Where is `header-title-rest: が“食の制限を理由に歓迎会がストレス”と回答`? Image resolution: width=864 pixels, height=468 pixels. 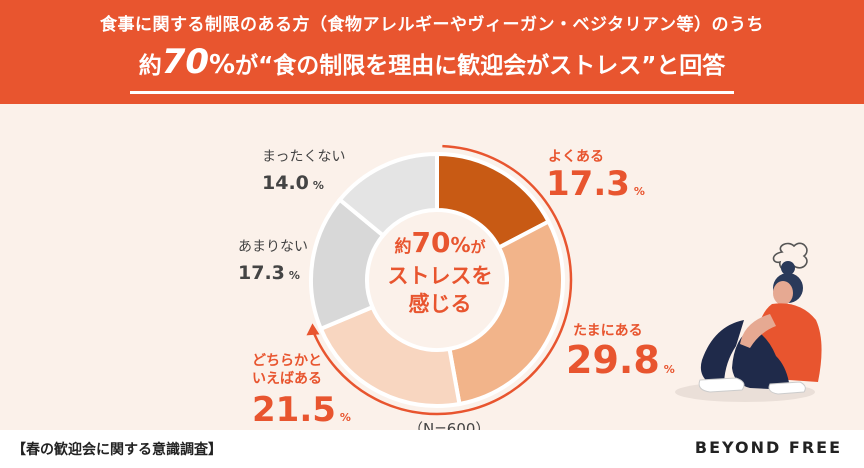
header-title-rest: が“食の制限を理由に歓迎会がストレス”と回答 is located at coordinates (480, 66).